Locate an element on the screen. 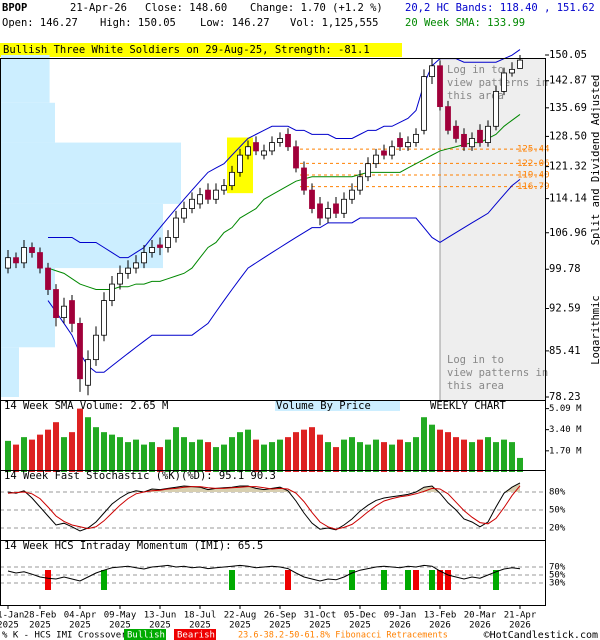 The width and height of the screenshot is (600, 640). x-tick-label: 18-Jul is located at coordinates (200, 616).